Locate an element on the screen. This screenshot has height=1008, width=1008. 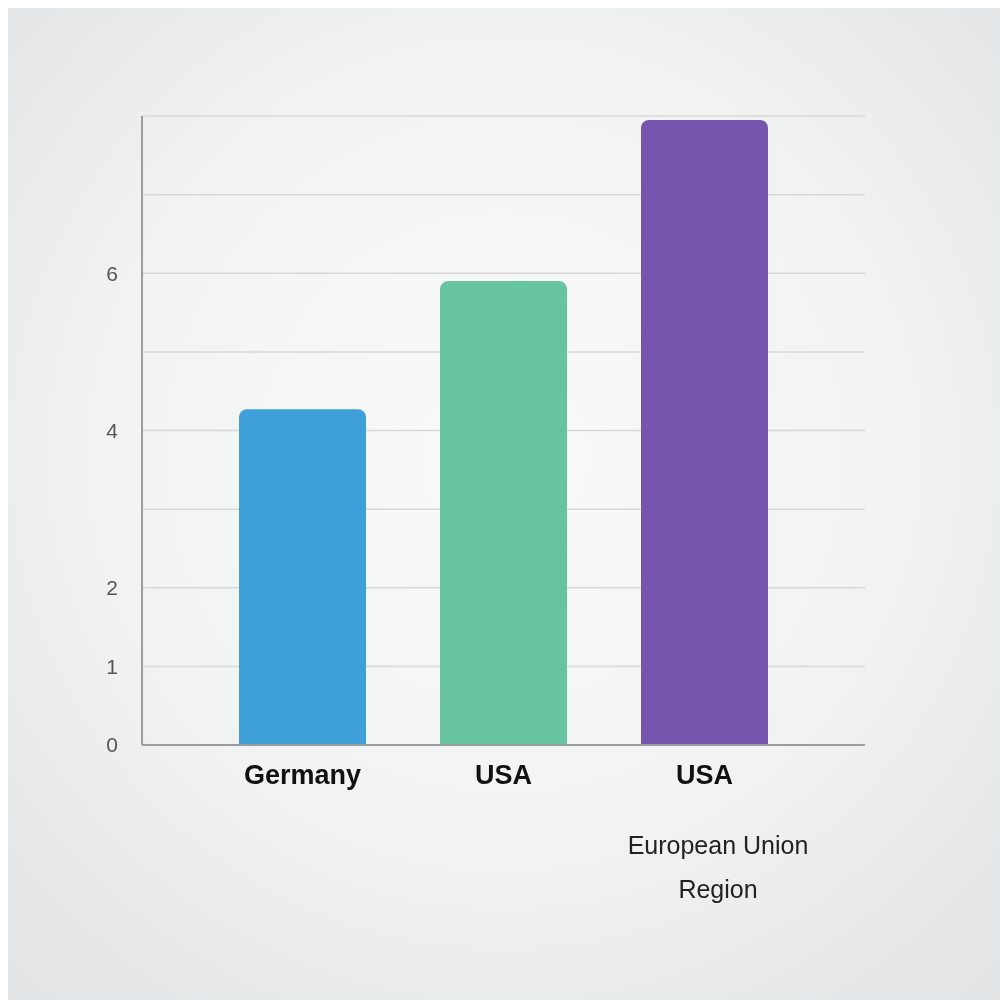
y-tick-label: 6 is located at coordinates (112, 273).